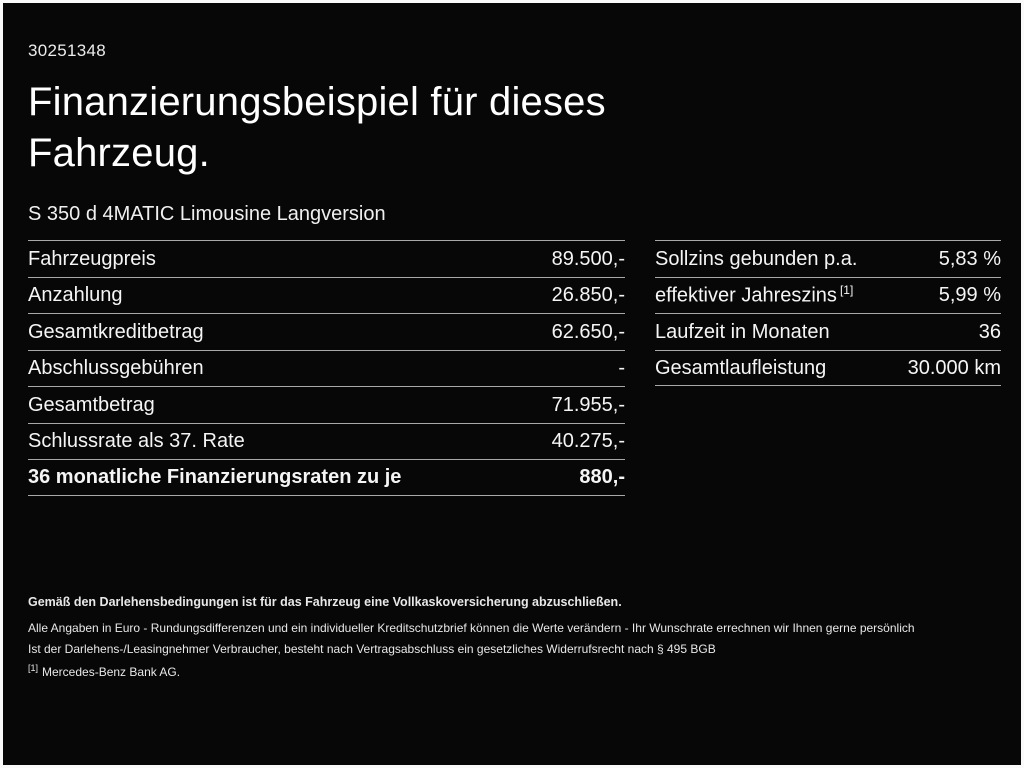 The image size is (1024, 768). Describe the element at coordinates (846, 290) in the screenshot. I see `footnote-reference: [1]` at that location.